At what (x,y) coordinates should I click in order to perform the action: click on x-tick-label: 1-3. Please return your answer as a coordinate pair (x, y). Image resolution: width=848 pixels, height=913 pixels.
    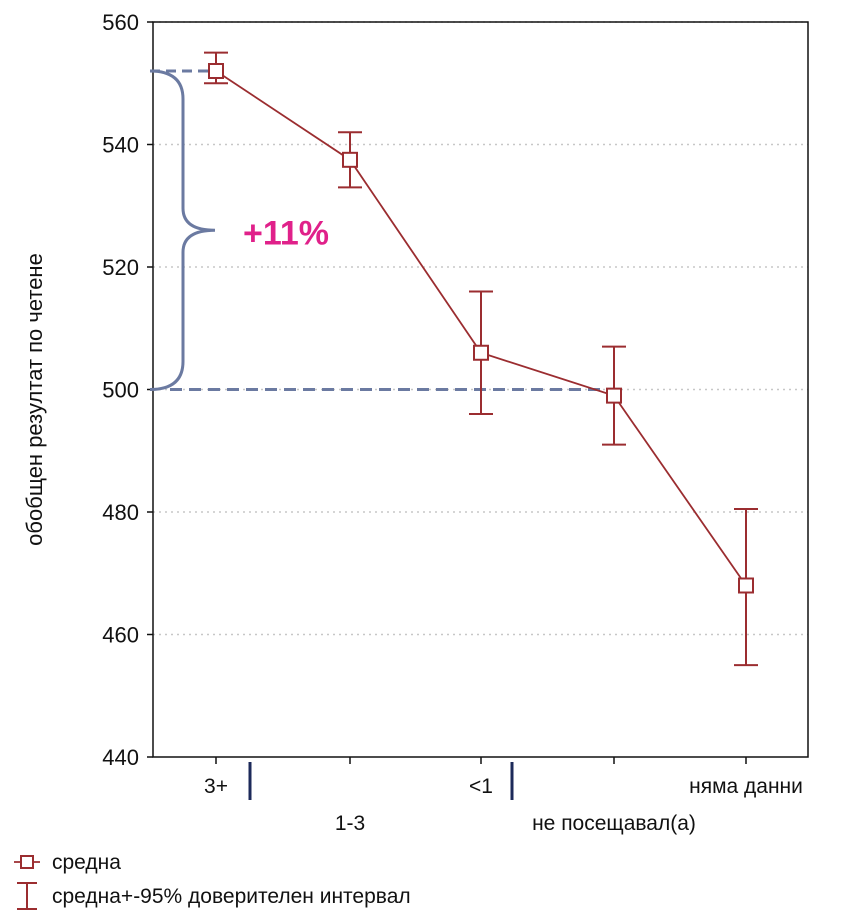
    Looking at the image, I should click on (350, 823).